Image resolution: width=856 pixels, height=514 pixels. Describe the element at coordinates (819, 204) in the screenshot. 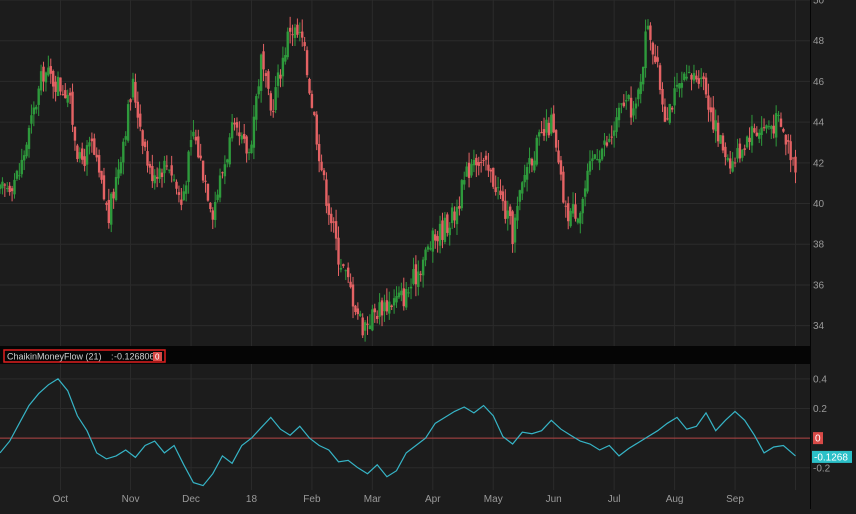

I see `price-tick-label: 40` at that location.